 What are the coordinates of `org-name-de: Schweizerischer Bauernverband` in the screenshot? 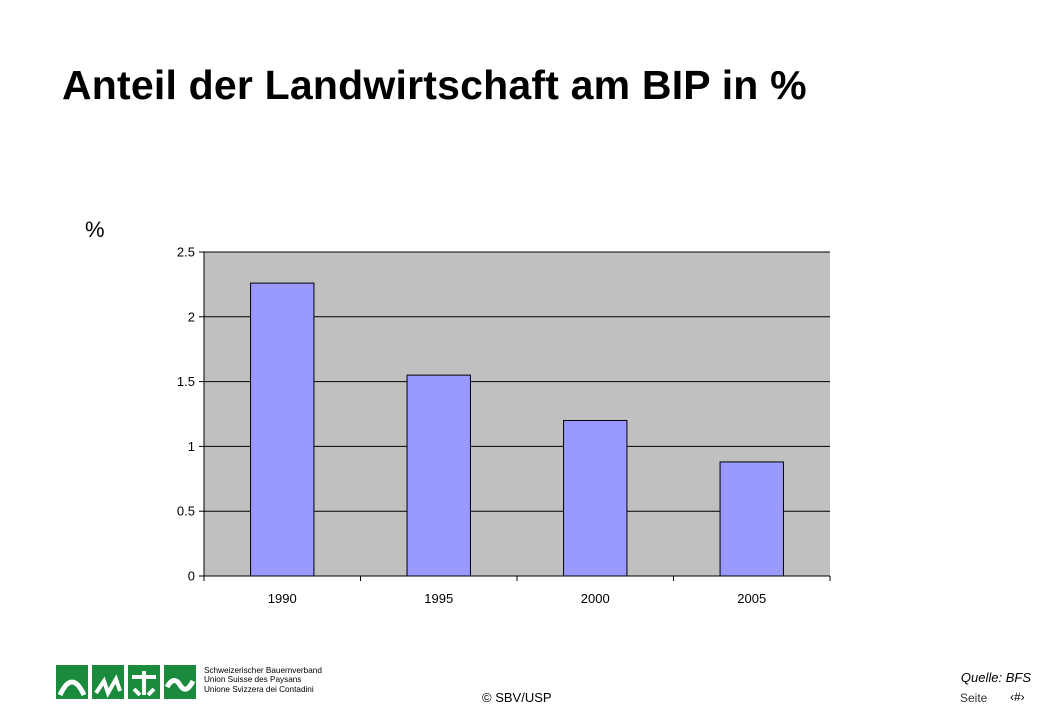 It's located at (263, 670).